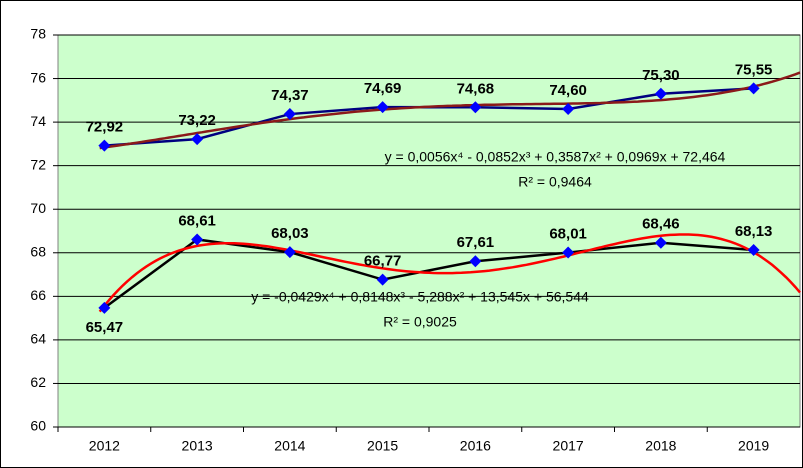 The image size is (803, 468). What do you see at coordinates (38, 426) in the screenshot?
I see `y-tick-label: 60` at bounding box center [38, 426].